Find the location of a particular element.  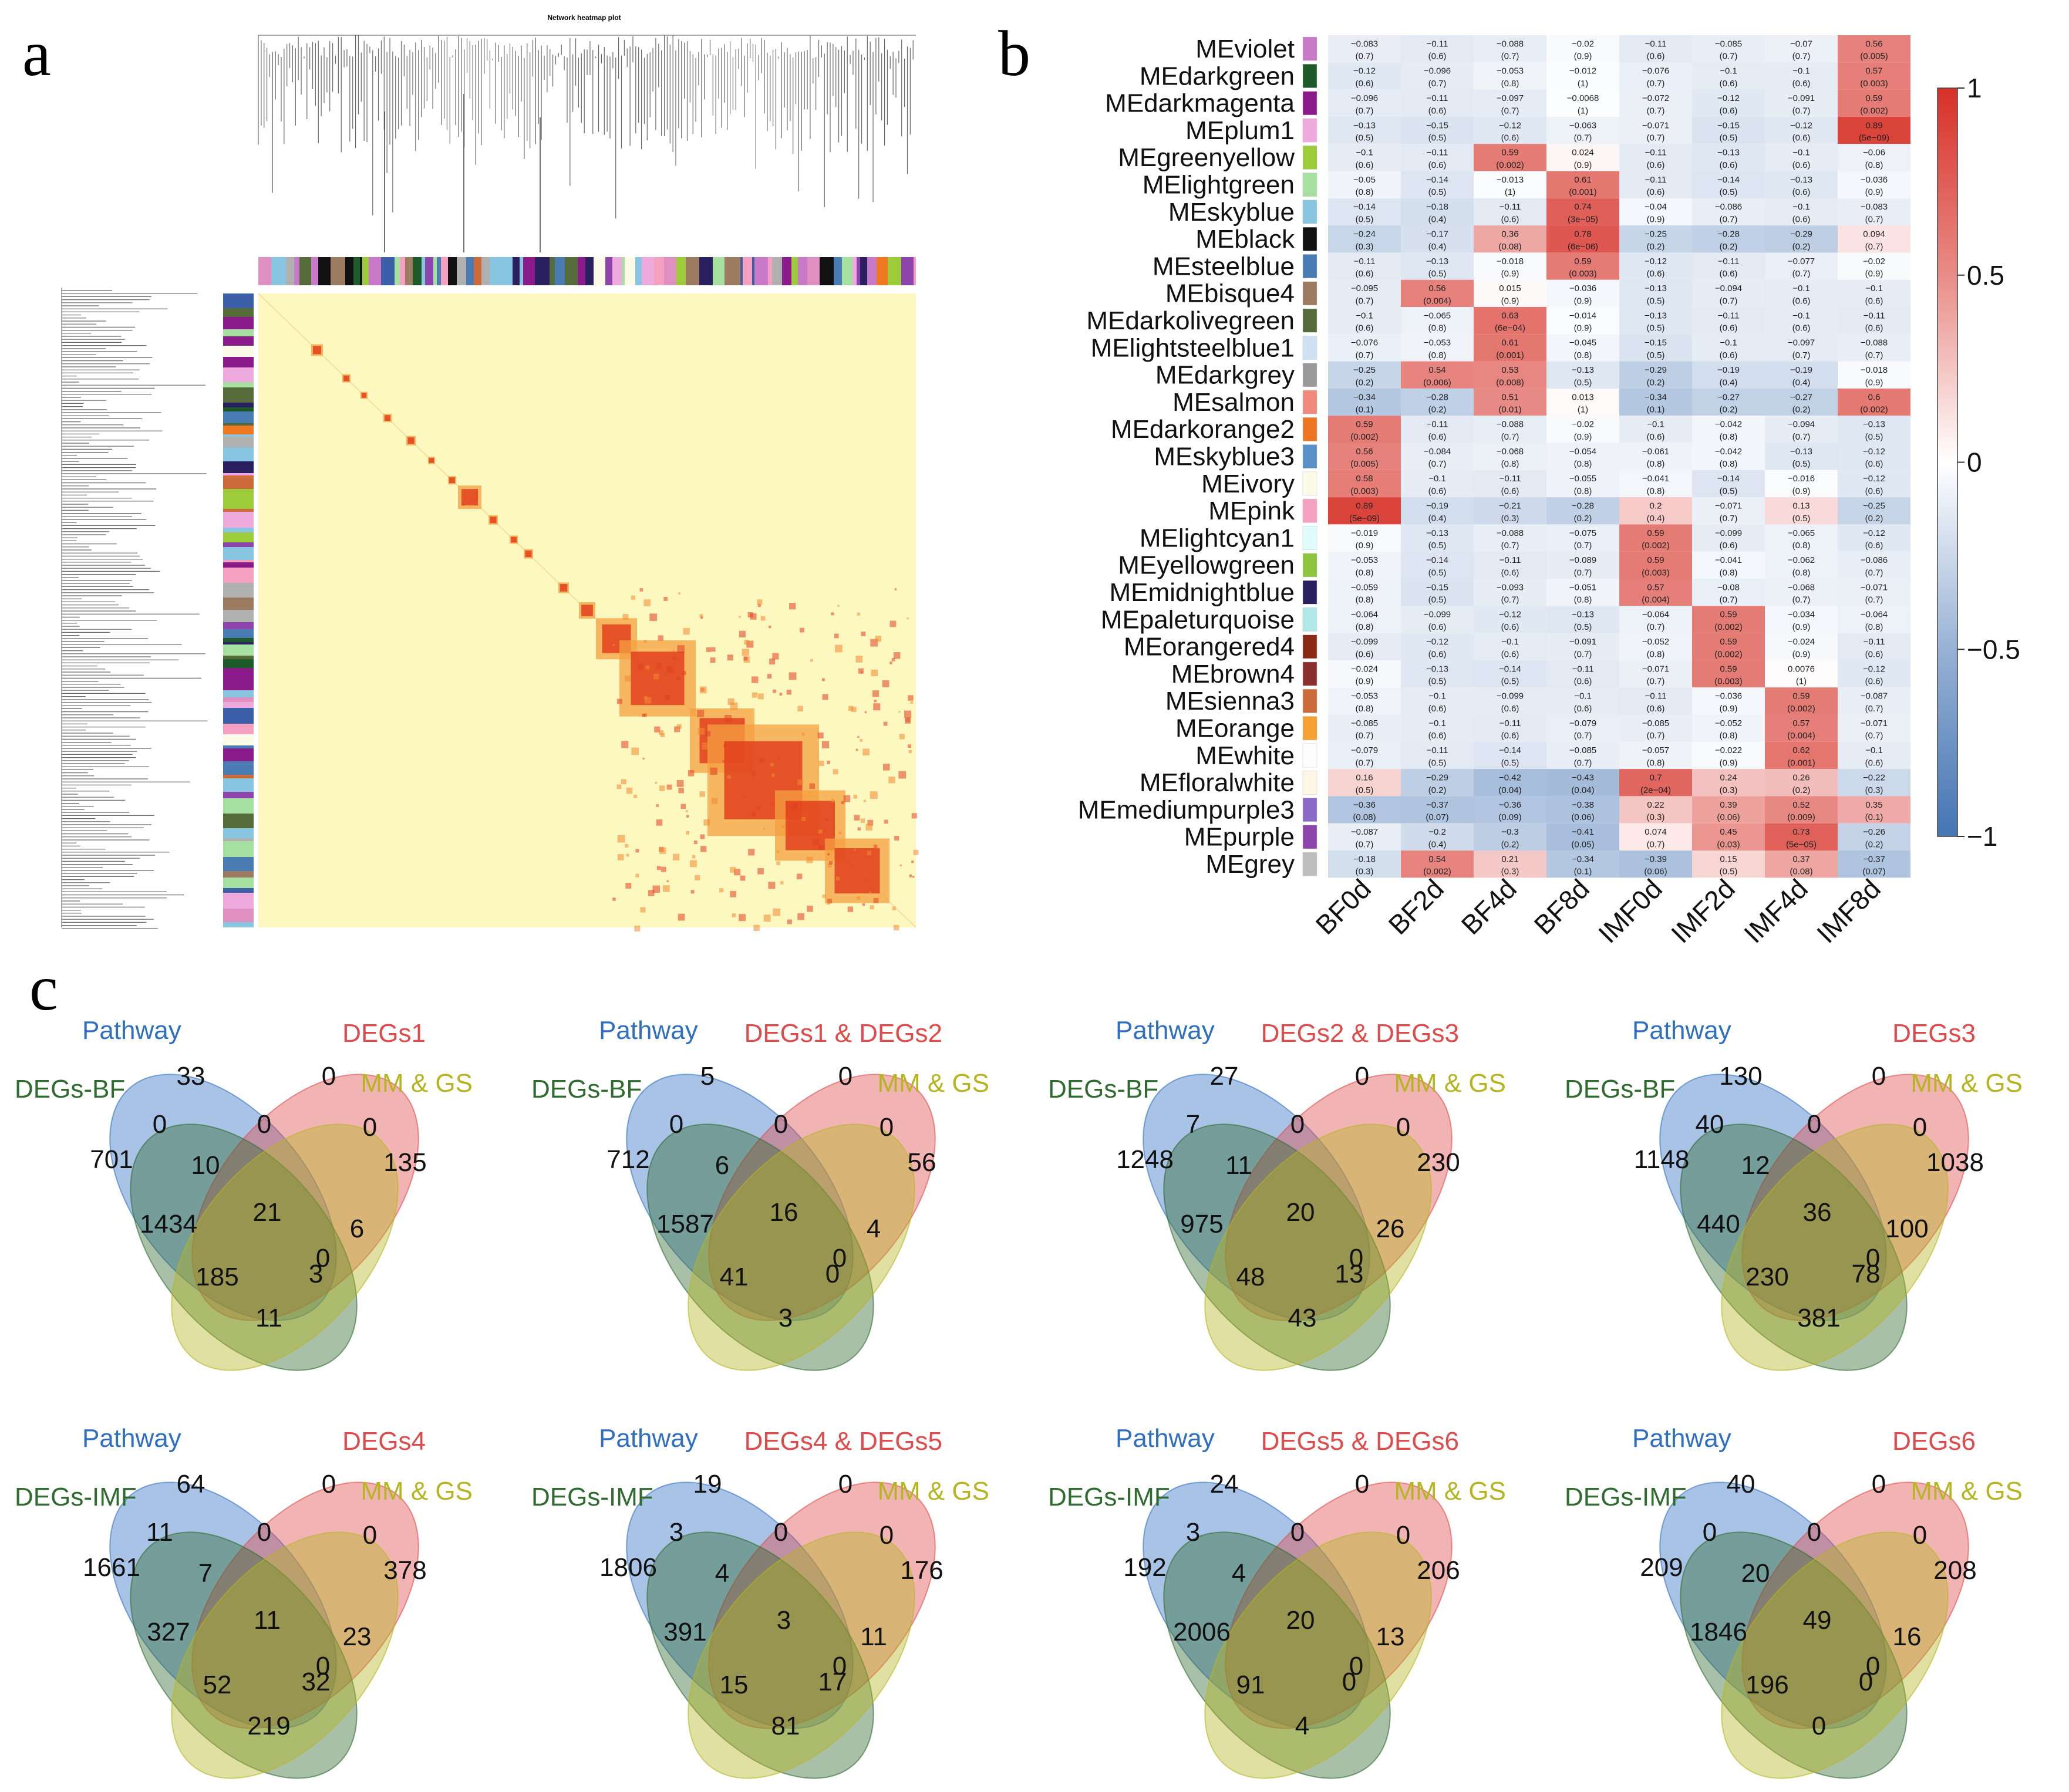

correlation-value: −0.099 is located at coordinates (1728, 533).